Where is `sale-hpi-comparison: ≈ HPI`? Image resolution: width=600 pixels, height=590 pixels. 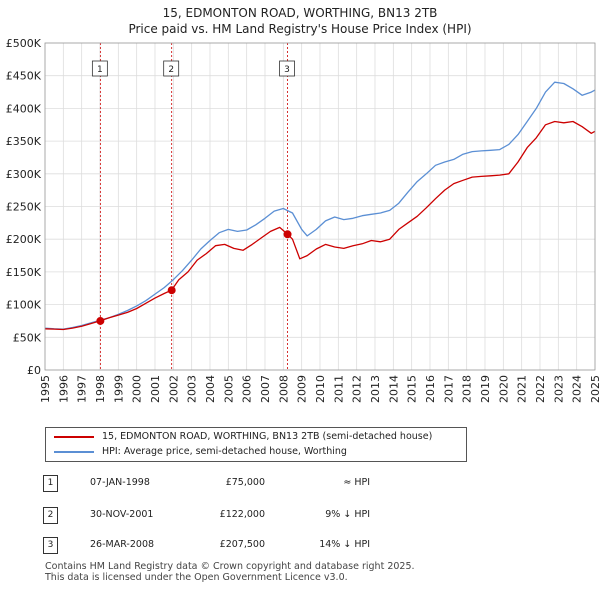 sale-hpi-comparison: ≈ HPI is located at coordinates (356, 482).